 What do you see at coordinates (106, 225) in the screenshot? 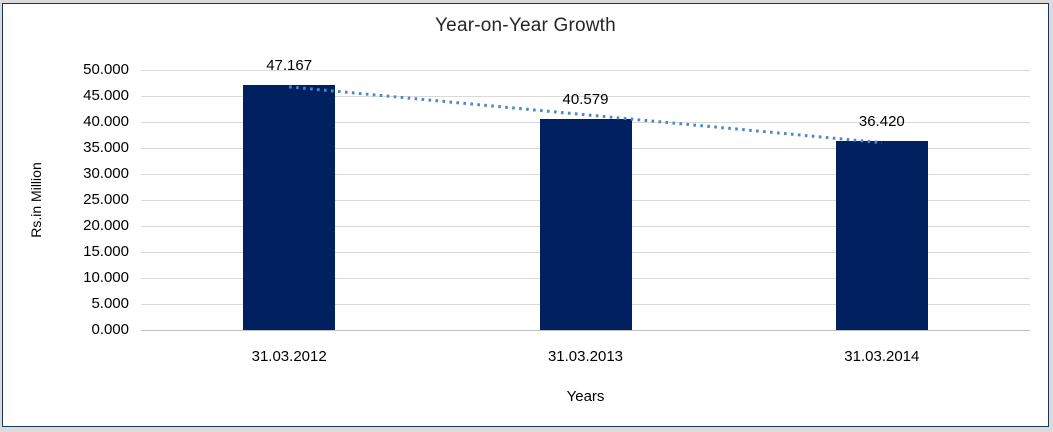
I see `y-tick-label: 20.000` at bounding box center [106, 225].